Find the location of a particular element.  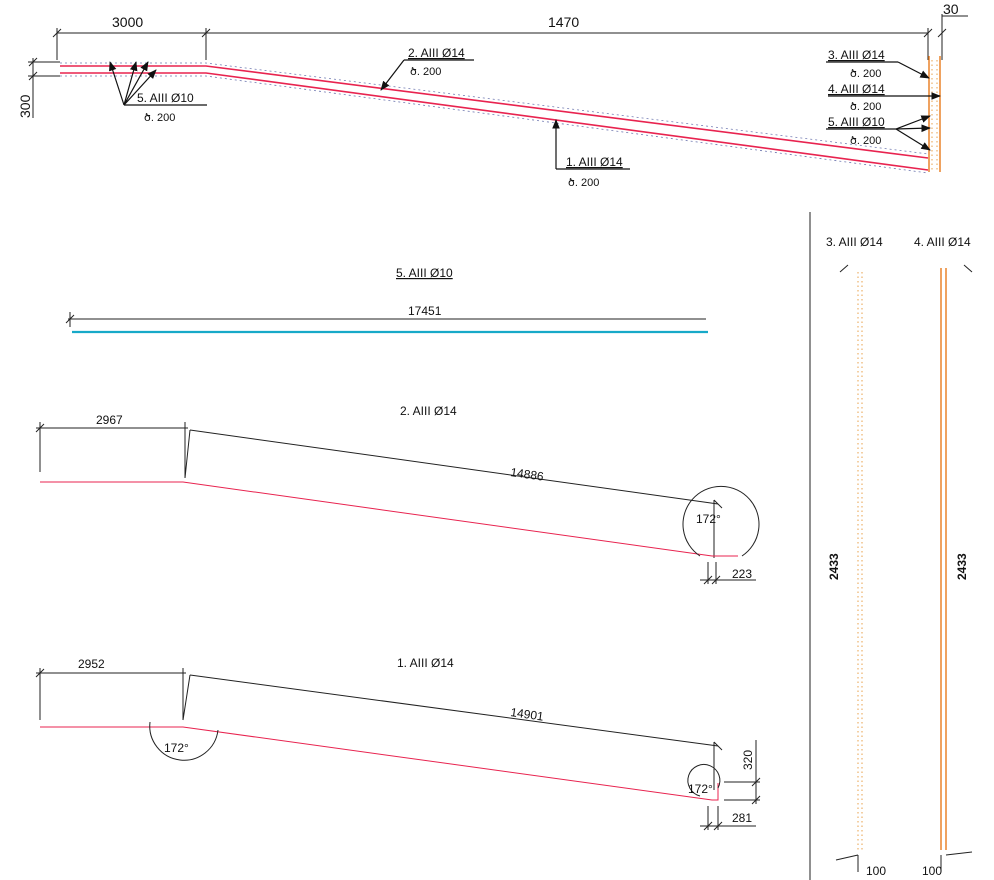

bar1-tail-dim is located at coordinates (728, 818).